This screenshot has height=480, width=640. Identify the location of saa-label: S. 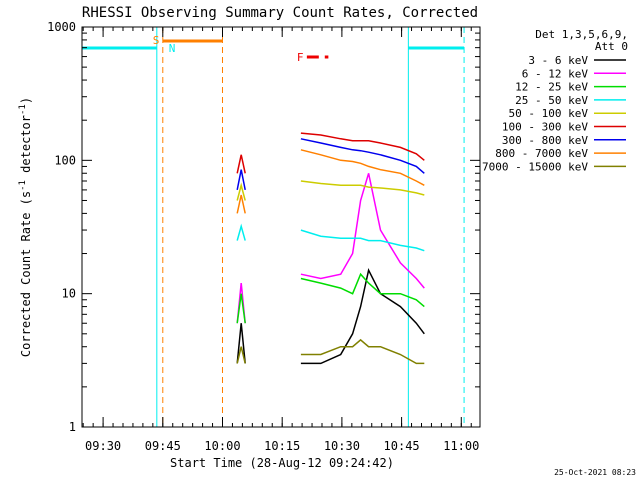
(156, 40).